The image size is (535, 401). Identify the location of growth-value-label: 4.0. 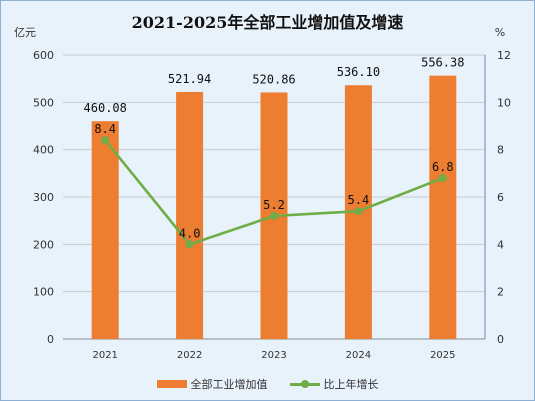
(190, 233).